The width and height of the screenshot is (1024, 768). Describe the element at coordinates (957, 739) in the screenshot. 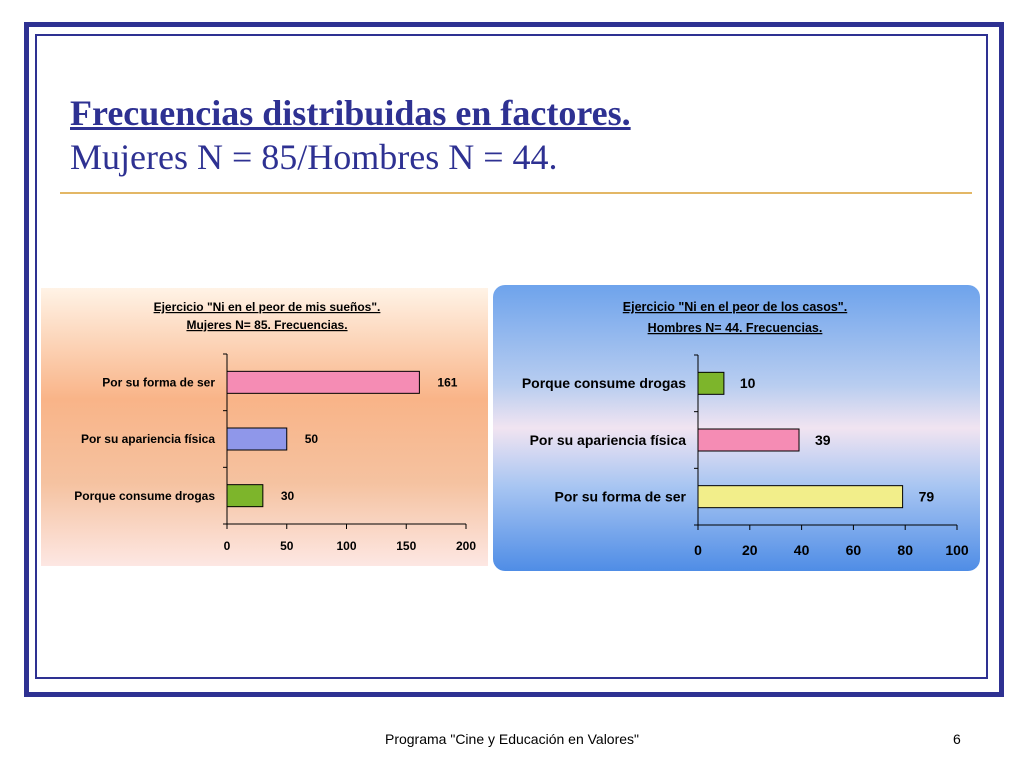

I see `page-number: 6` at that location.